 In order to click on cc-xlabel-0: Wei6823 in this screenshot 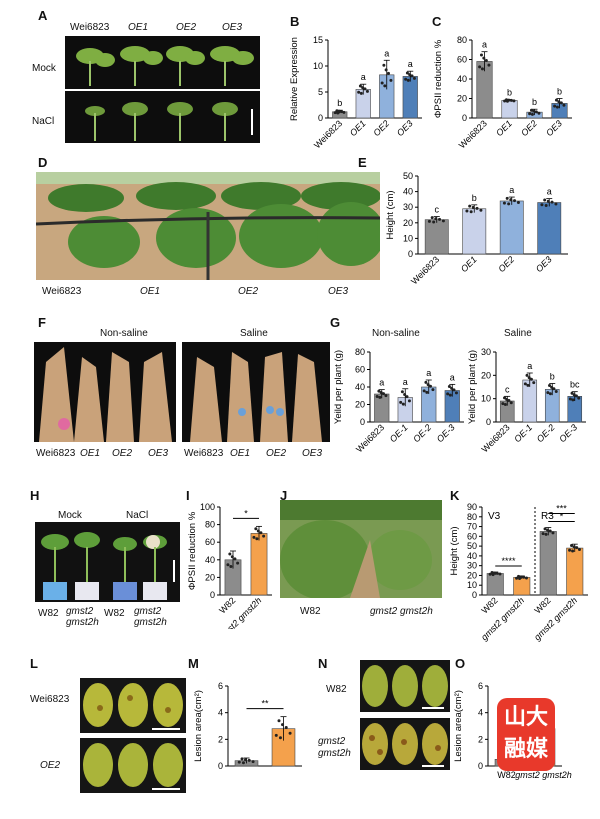, I will do `click(473, 134)`.